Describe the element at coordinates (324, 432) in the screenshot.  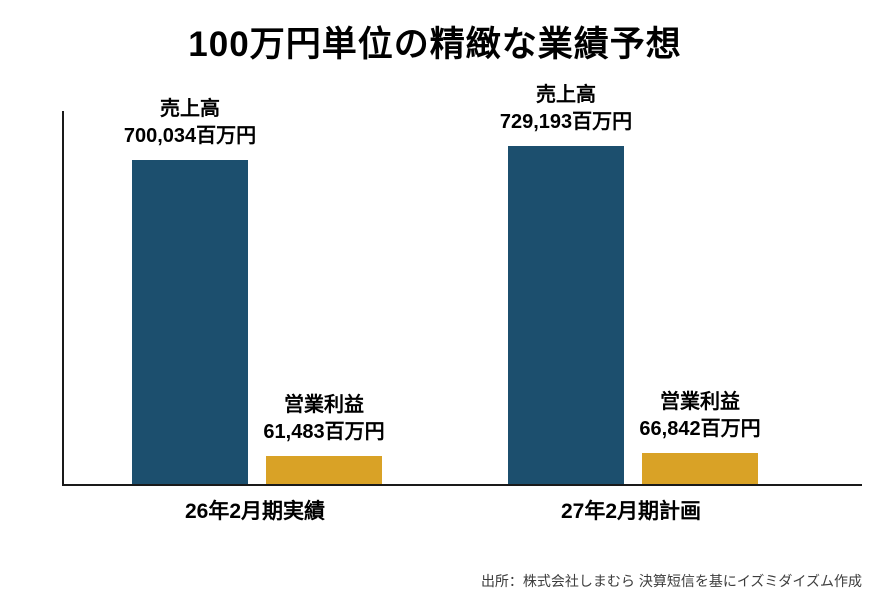
I see `bar-label-value: 61,483百万円` at that location.